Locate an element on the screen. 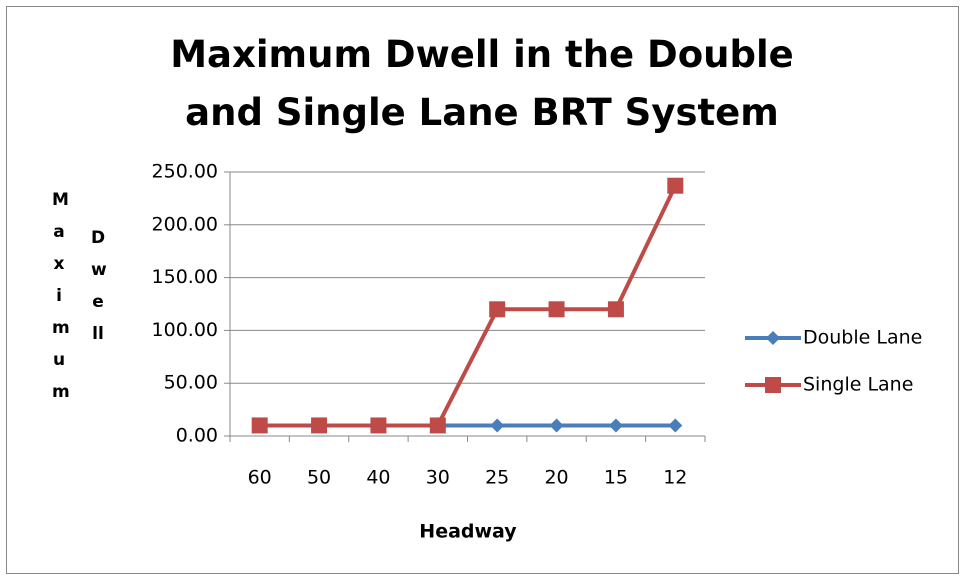  x-tick-label: 60 is located at coordinates (260, 478).